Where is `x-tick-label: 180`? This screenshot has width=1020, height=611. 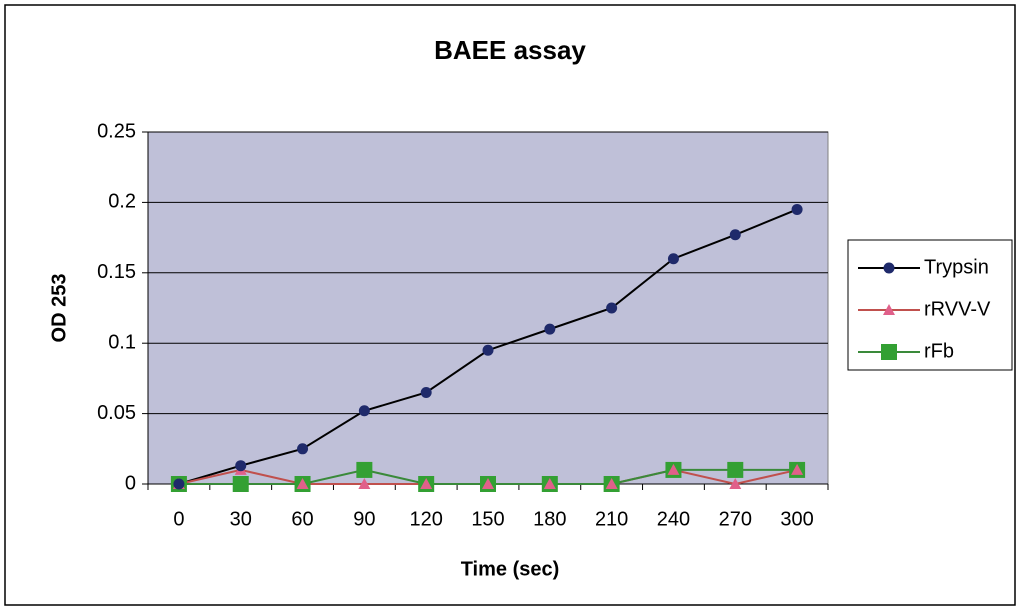
x-tick-label: 180 is located at coordinates (549, 519).